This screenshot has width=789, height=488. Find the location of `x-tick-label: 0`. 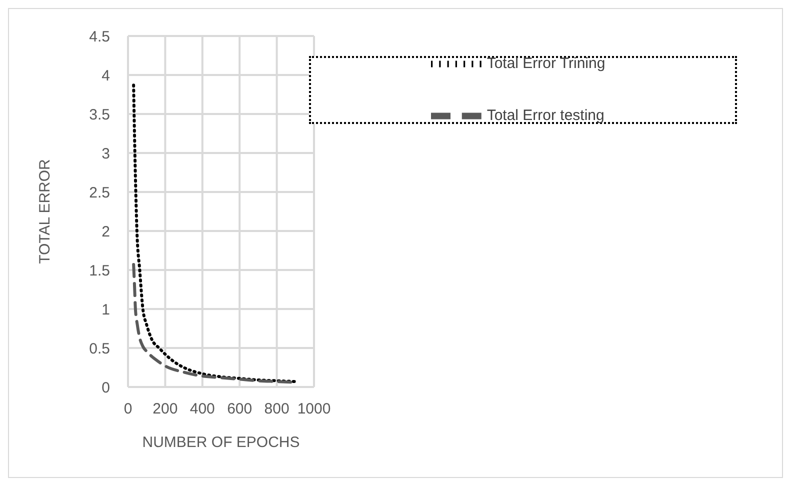

x-tick-label: 0 is located at coordinates (128, 409).